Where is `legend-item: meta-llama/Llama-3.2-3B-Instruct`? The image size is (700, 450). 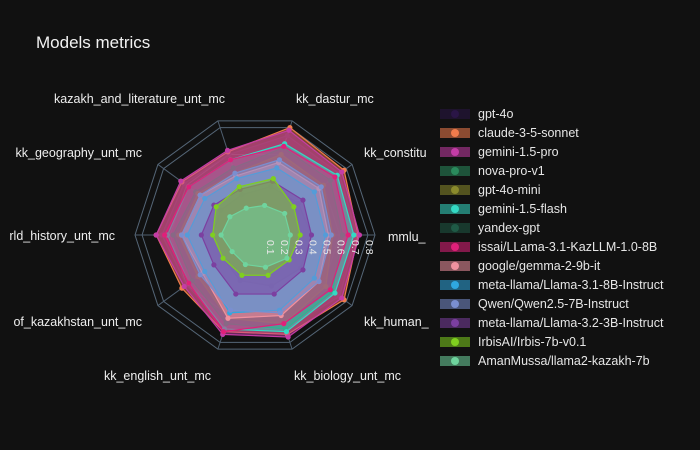
legend-item: meta-llama/Llama-3.2-3B-Instruct is located at coordinates (570, 322).